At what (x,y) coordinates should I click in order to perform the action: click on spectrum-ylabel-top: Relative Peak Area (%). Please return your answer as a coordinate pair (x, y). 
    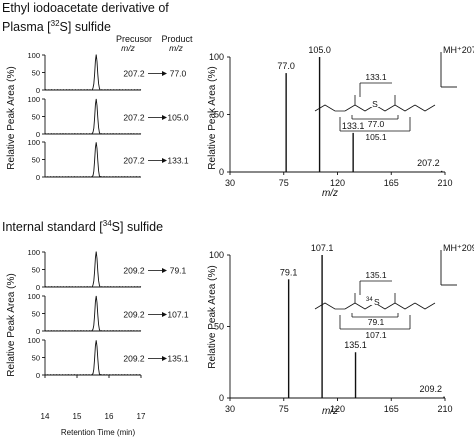
    Looking at the image, I should click on (212, 117).